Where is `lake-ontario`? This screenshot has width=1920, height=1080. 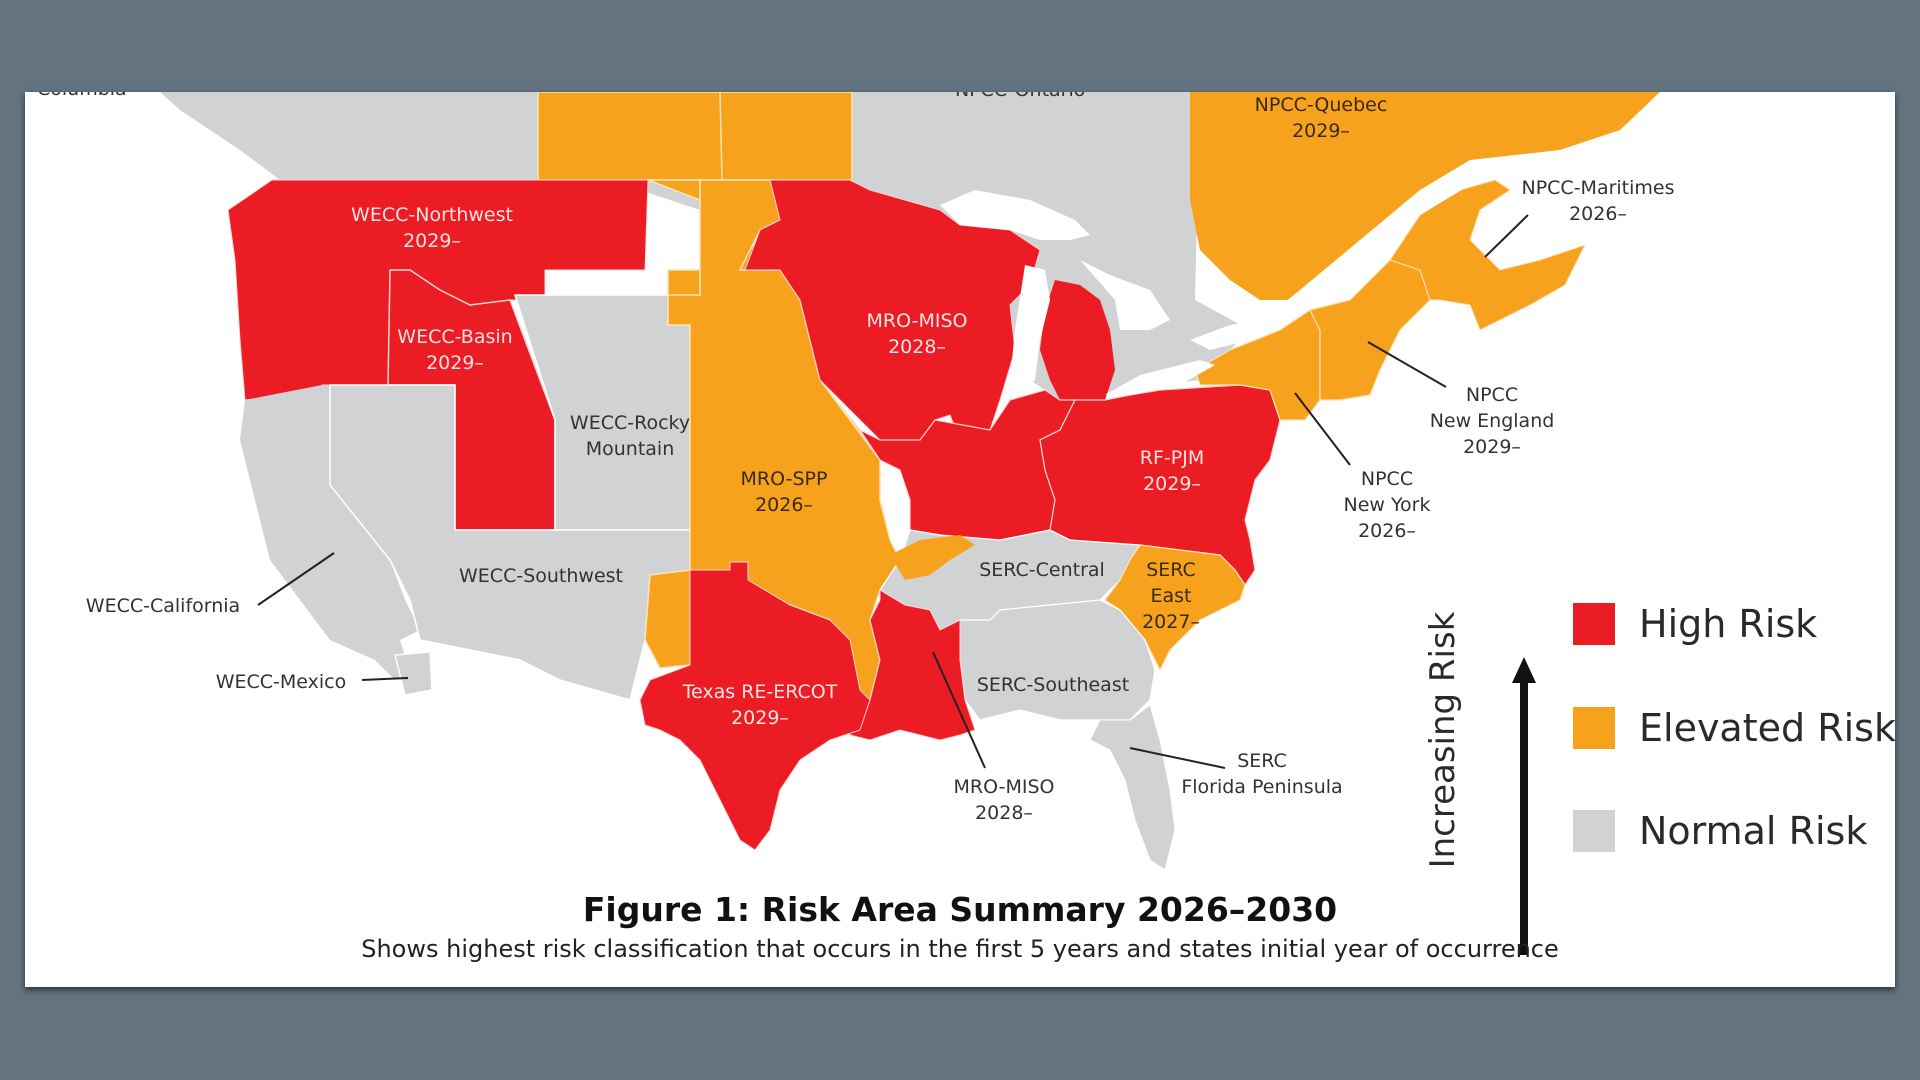 lake-ontario is located at coordinates (1225, 335).